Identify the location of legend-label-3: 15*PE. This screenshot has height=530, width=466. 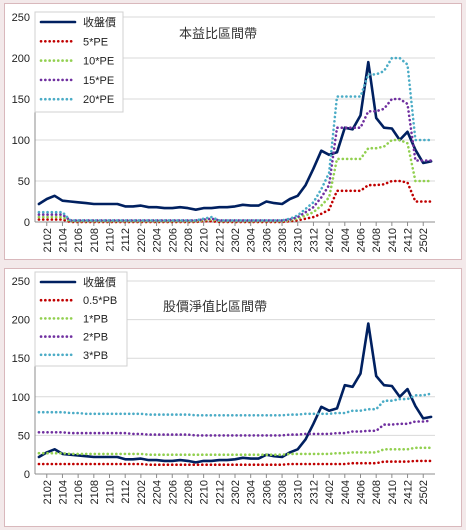
(98, 81).